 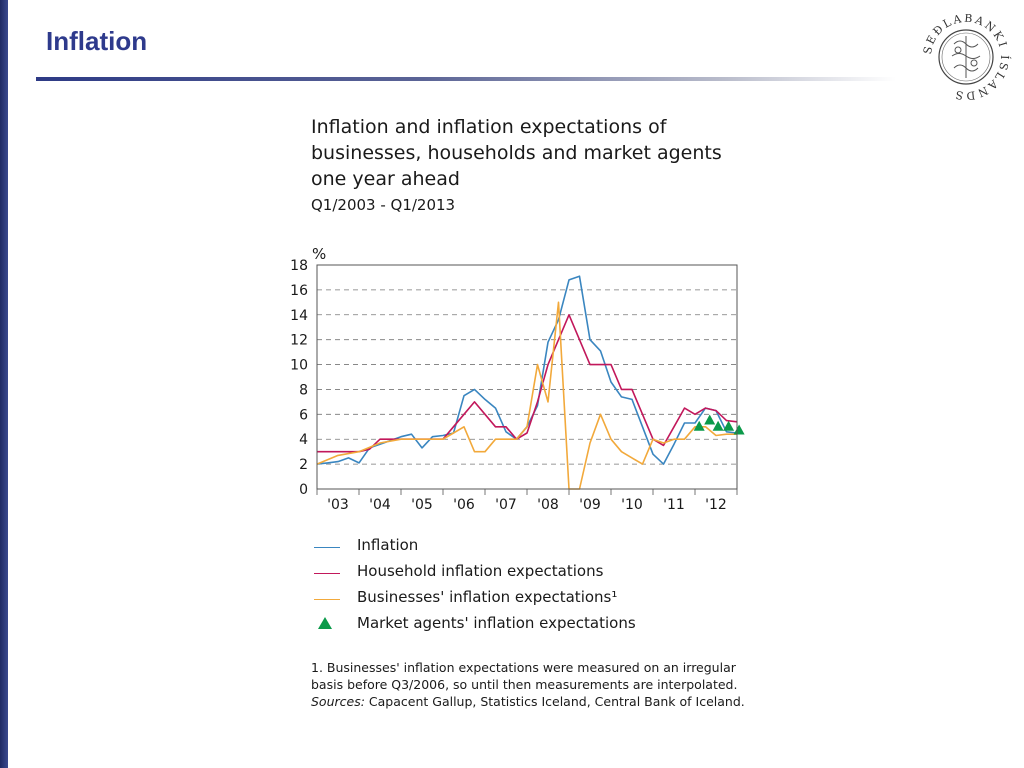 What do you see at coordinates (303, 390) in the screenshot?
I see `y-tick-label: 8` at bounding box center [303, 390].